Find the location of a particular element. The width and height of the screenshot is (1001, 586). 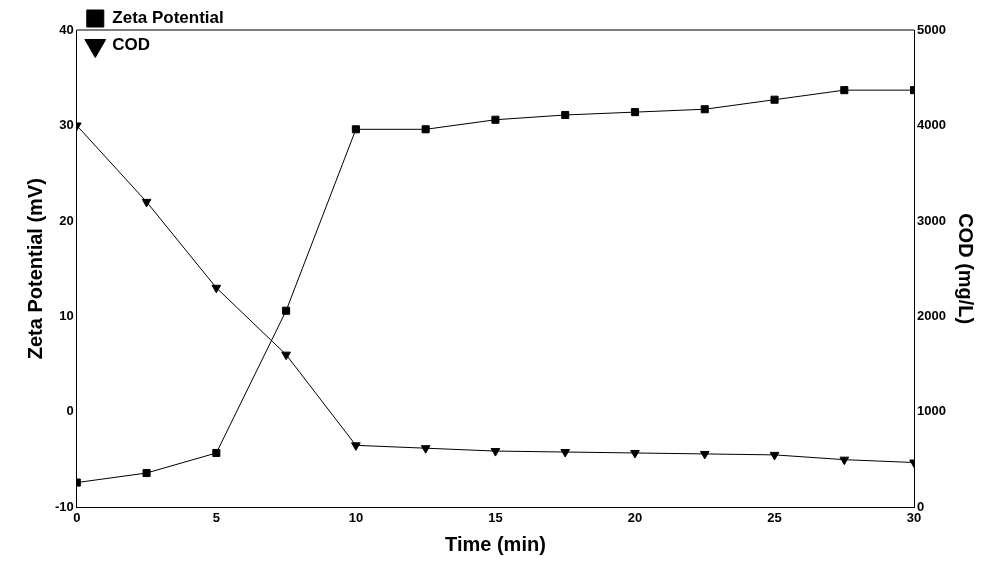

y-tick-label: 0 is located at coordinates (70, 411).